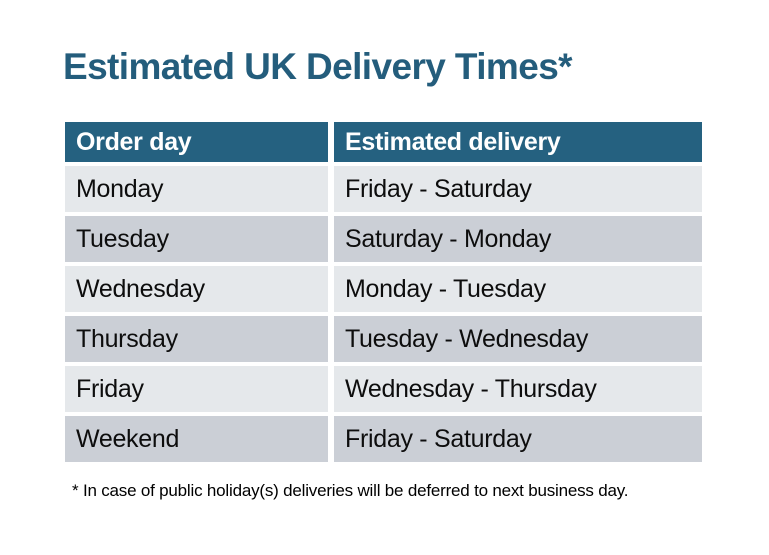  I want to click on table-row: Tuesday Saturday - Monday, so click(383, 239).